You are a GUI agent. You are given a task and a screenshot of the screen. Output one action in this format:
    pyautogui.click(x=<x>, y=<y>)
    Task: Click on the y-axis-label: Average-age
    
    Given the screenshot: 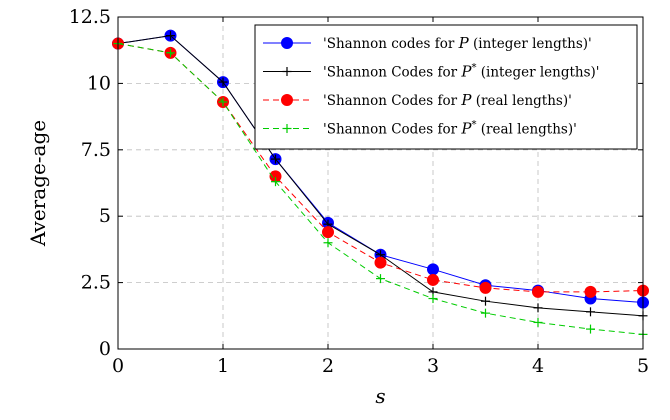 What is the action you would take?
    pyautogui.click(x=38, y=183)
    